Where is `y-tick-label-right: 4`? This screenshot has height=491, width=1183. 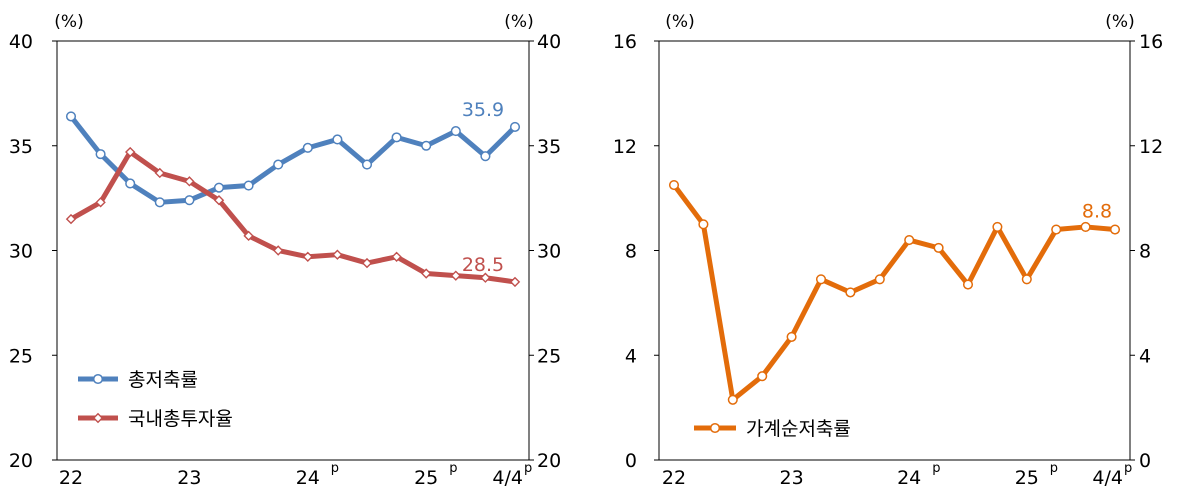 y-tick-label-right: 4 is located at coordinates (1145, 356).